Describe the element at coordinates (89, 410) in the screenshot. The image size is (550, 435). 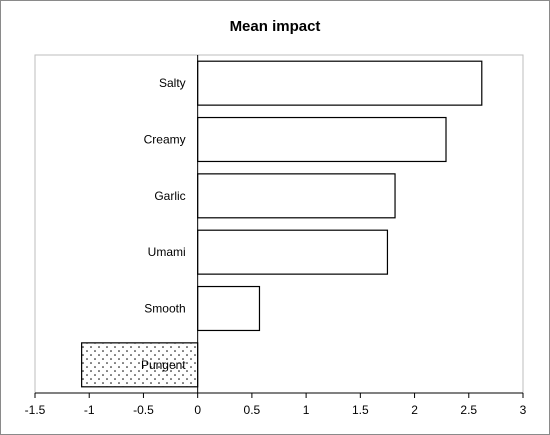
I see `x-tick-label: -1` at that location.